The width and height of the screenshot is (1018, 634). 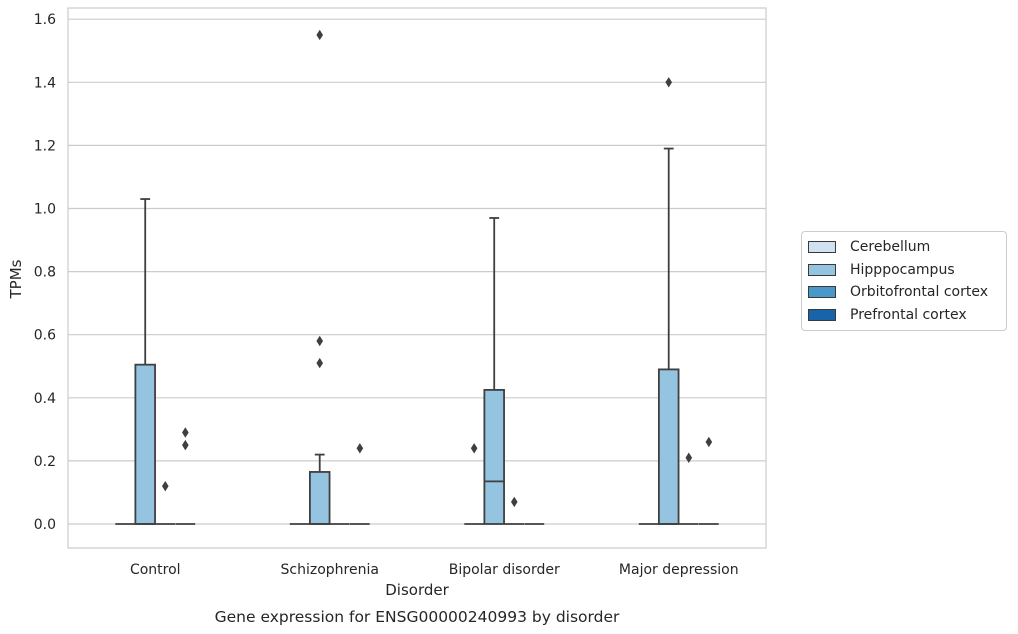 I want to click on legend-label: Cerebellum, so click(x=890, y=247).